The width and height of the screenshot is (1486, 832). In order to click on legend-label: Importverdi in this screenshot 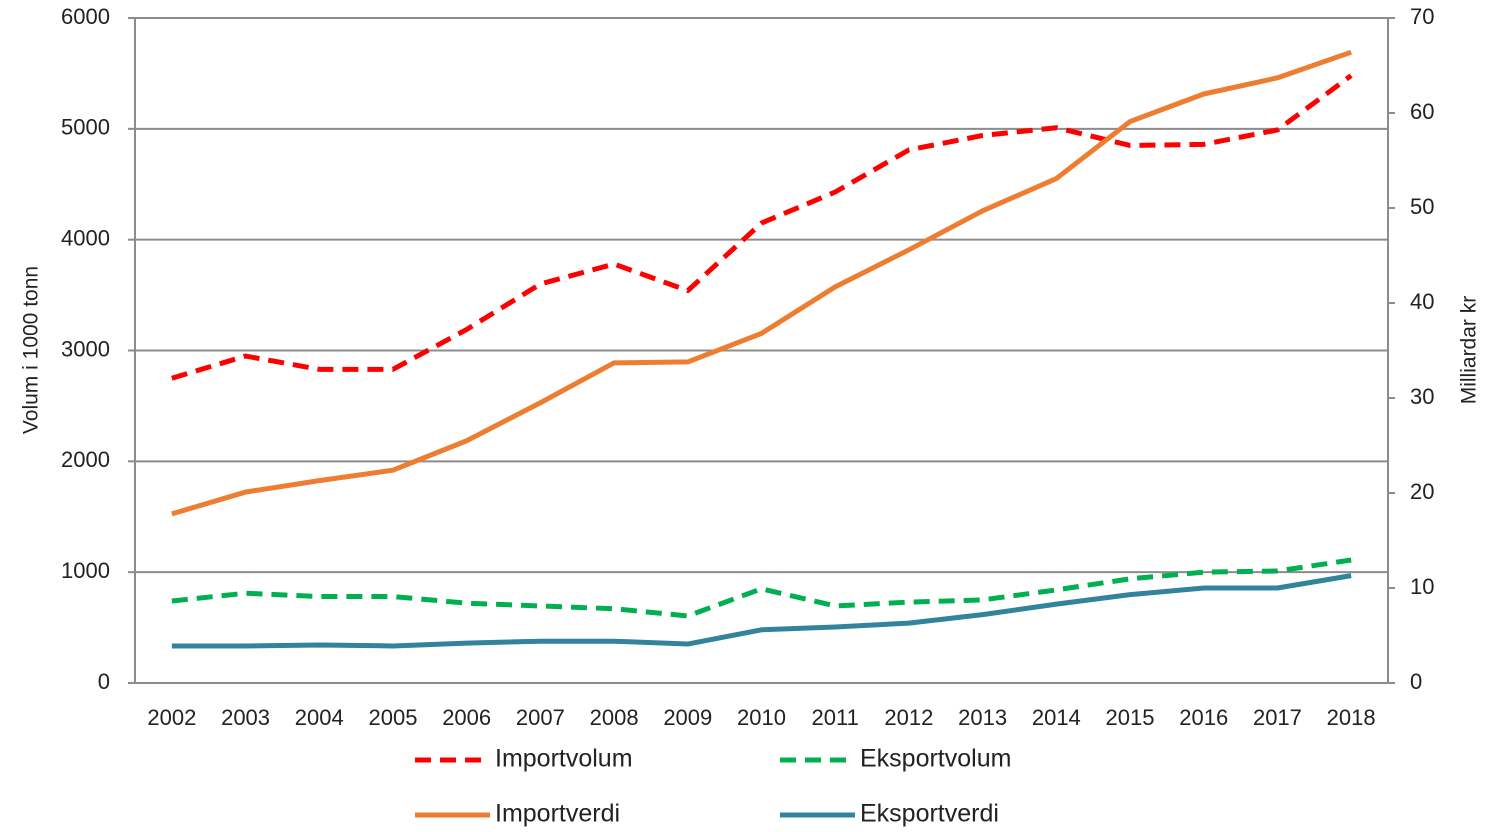, I will do `click(557, 814)`.